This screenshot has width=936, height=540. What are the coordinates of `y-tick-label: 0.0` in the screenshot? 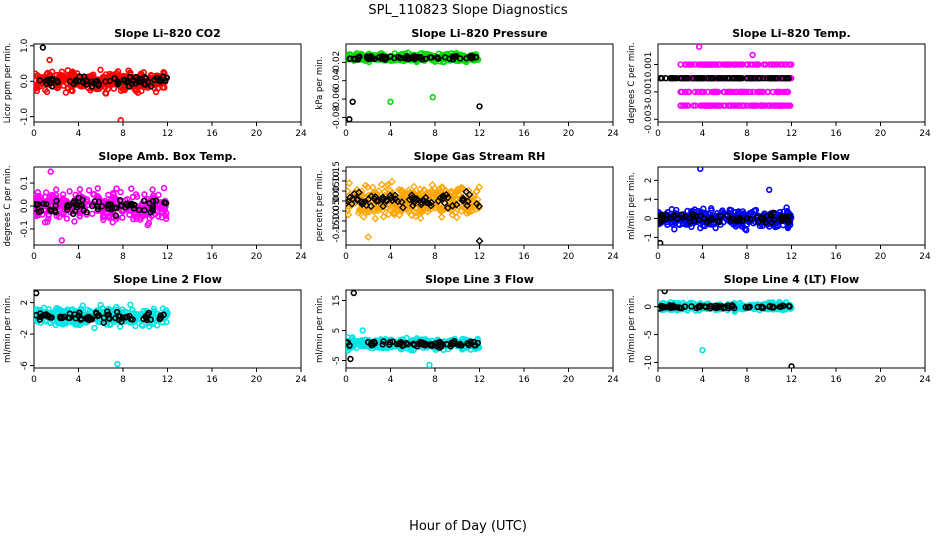 It's located at (25, 81).